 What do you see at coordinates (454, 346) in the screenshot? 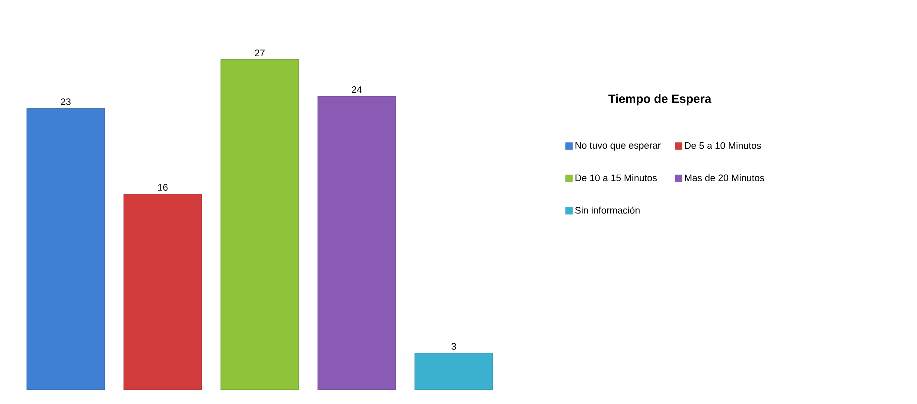
I see `data-label: 3` at bounding box center [454, 346].